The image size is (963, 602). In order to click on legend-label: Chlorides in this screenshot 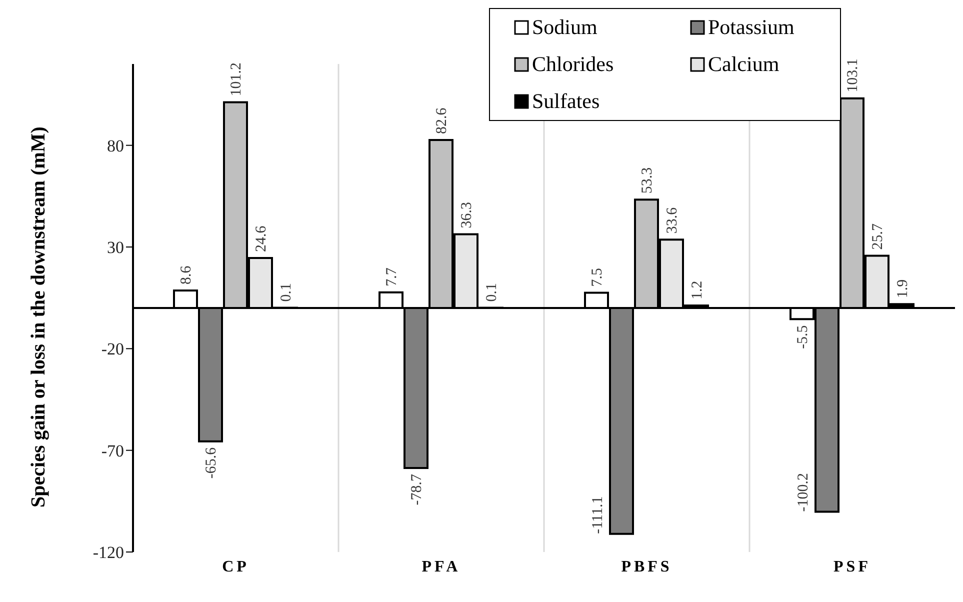, I will do `click(573, 64)`.